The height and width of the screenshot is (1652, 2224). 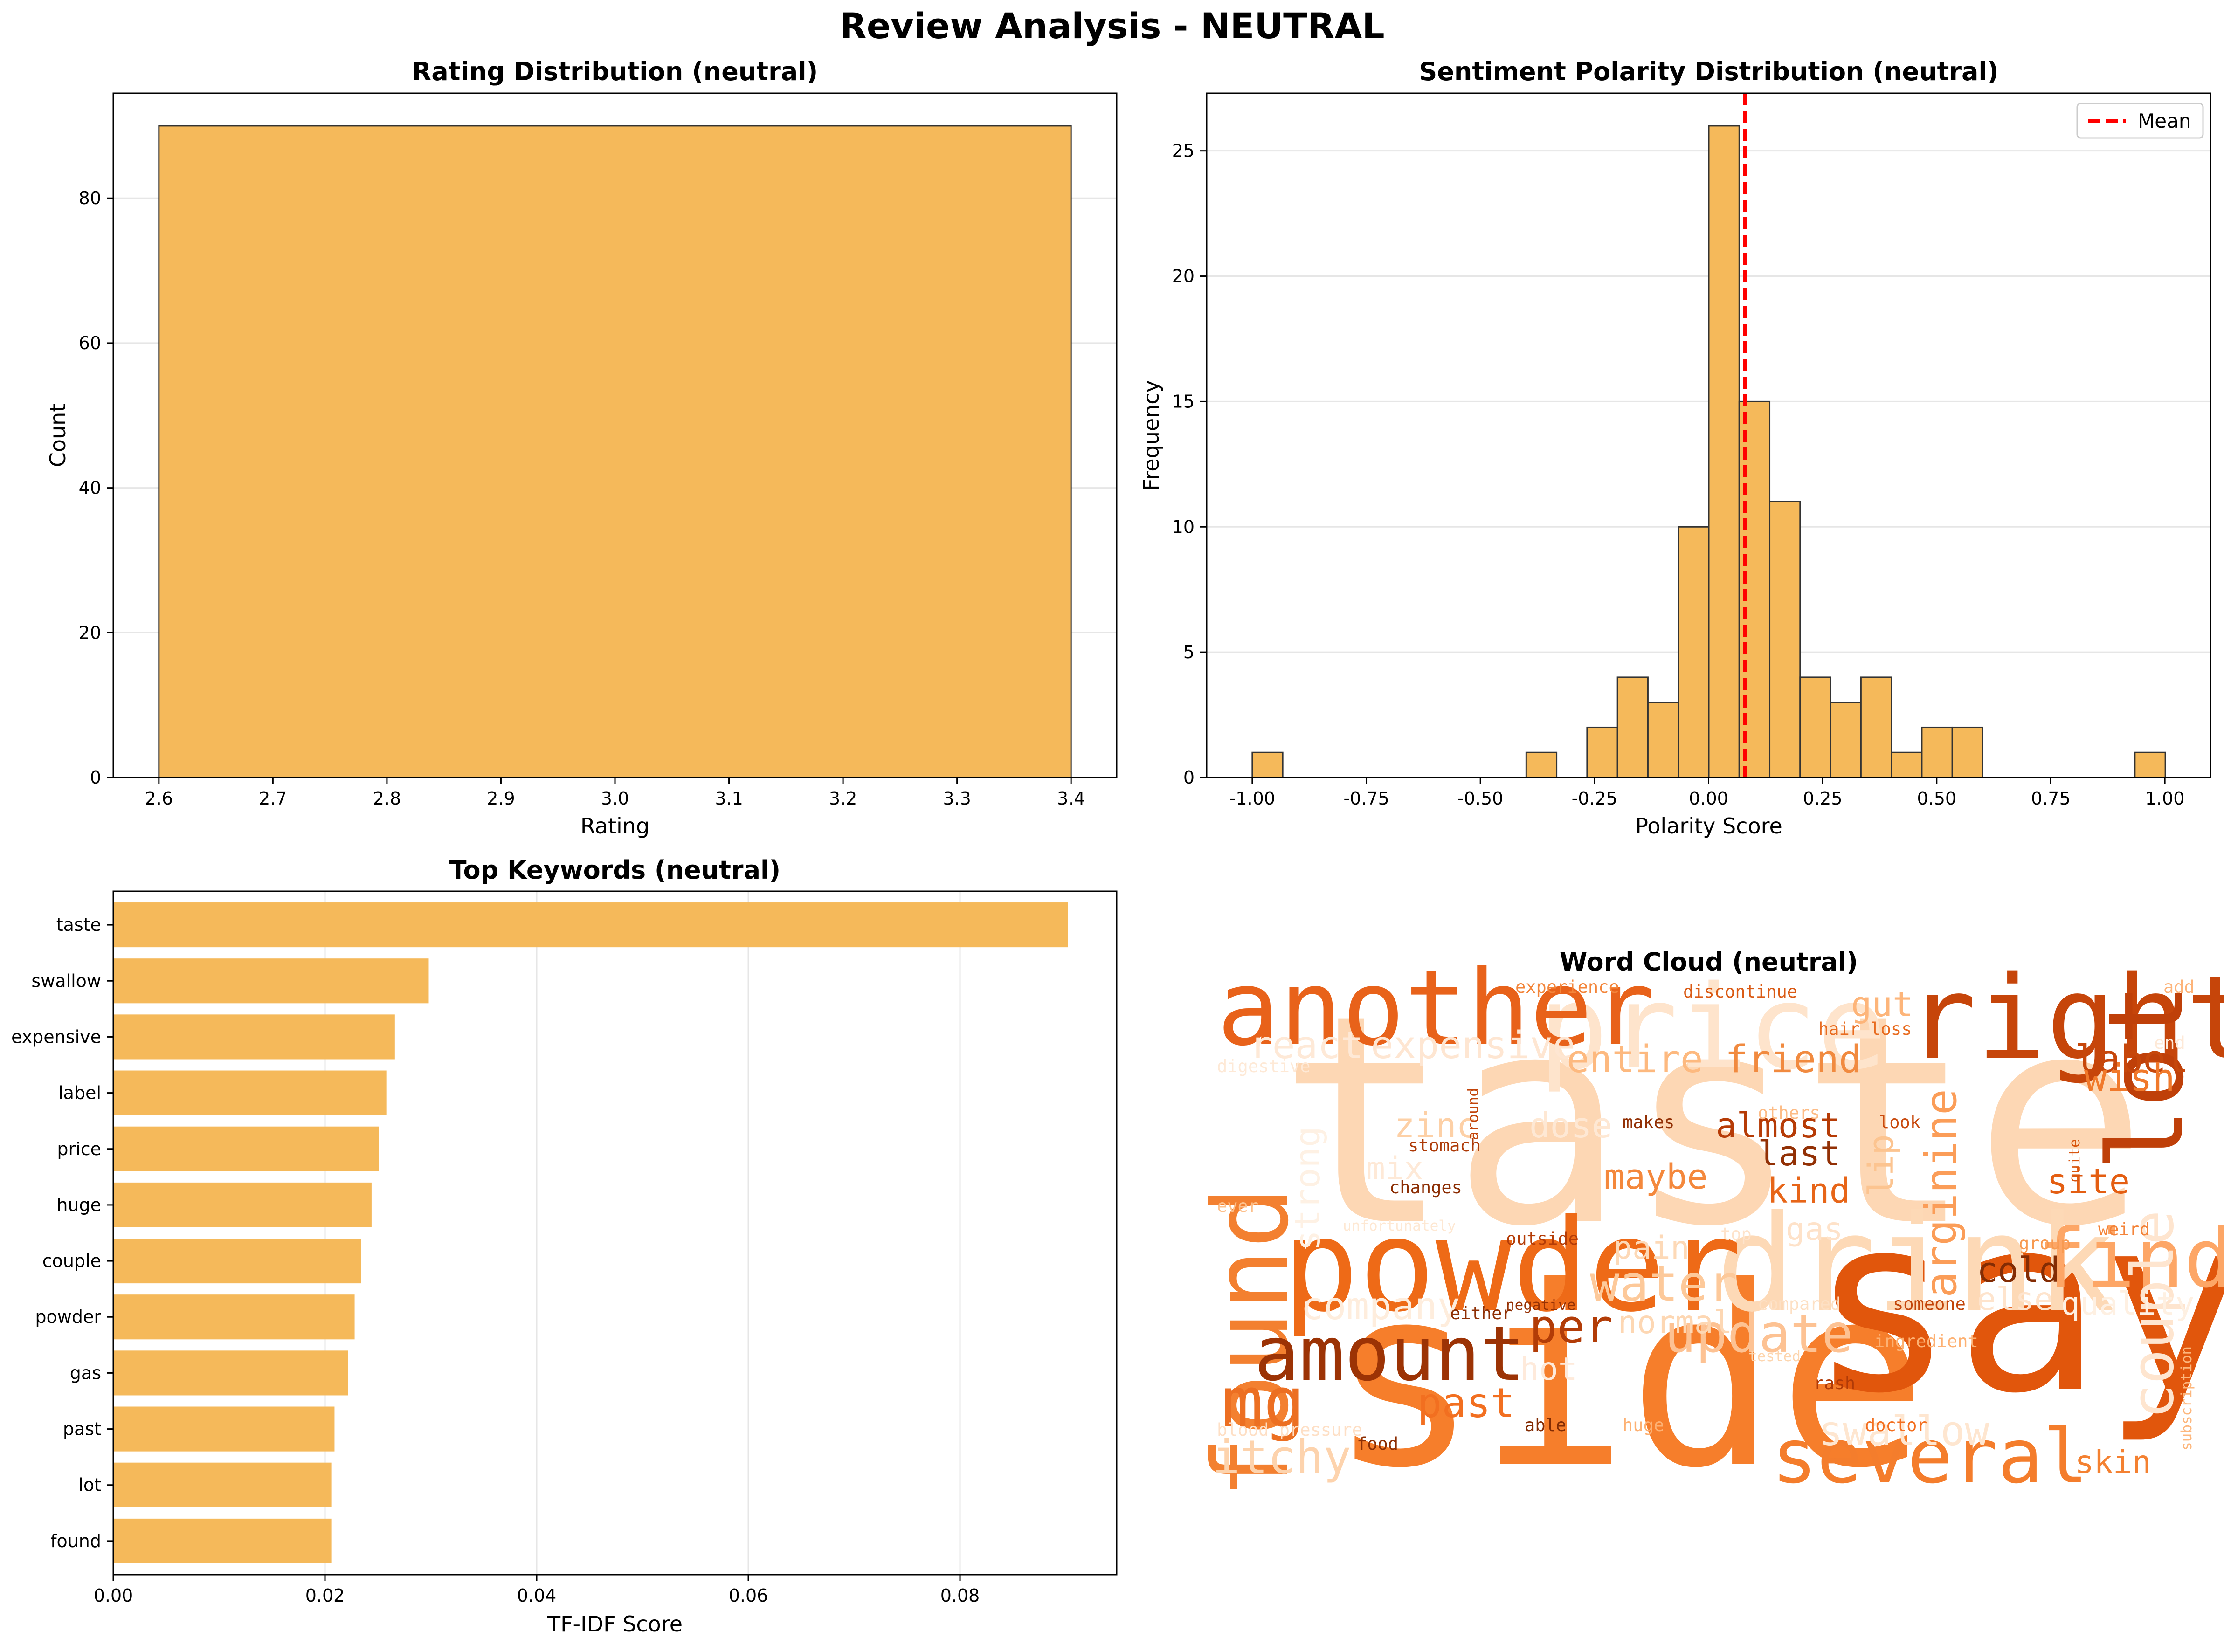 What do you see at coordinates (1808, 1191) in the screenshot?
I see `wordcloud-word: kind` at bounding box center [1808, 1191].